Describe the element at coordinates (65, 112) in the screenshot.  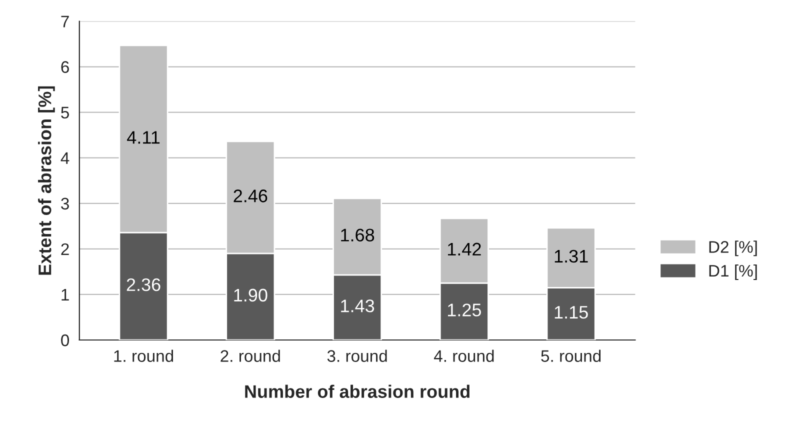
I see `y-tick-label: 5` at that location.